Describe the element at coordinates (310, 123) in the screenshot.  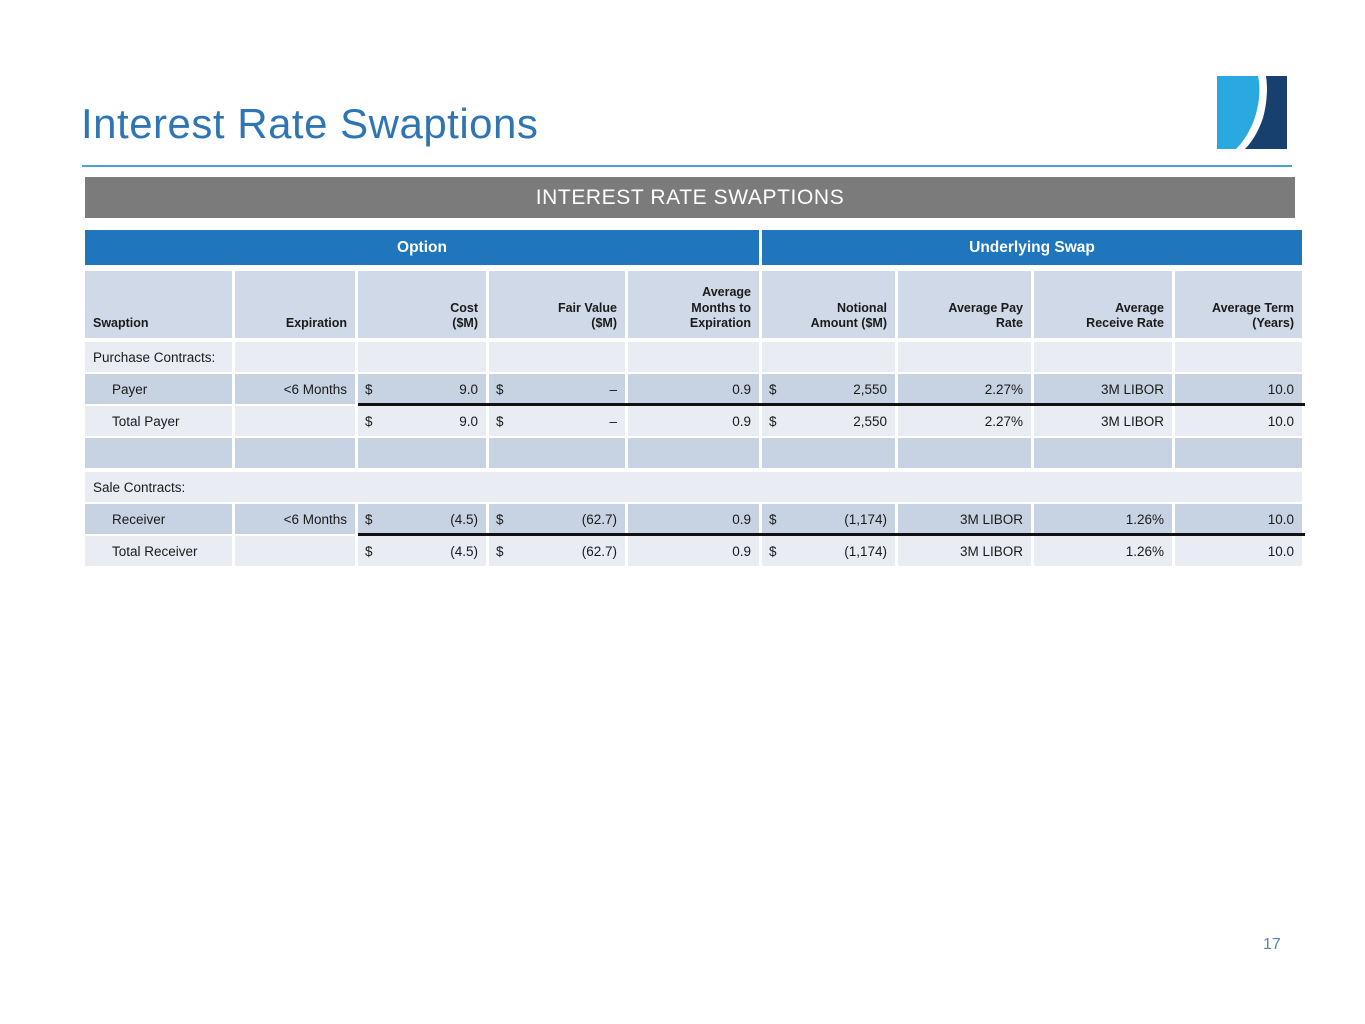
I see `page-title: Interest Rate Swaptions` at that location.